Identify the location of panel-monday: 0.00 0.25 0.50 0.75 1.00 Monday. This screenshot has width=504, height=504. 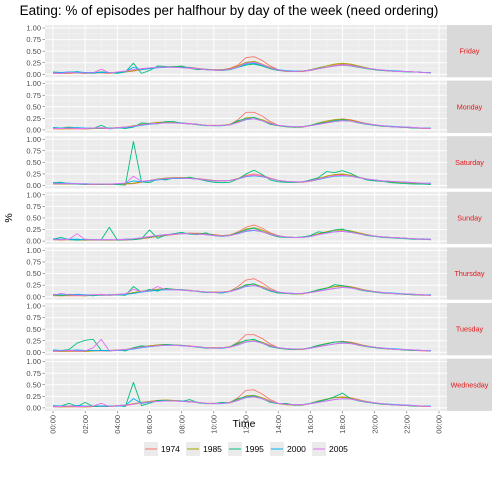
(259, 107).